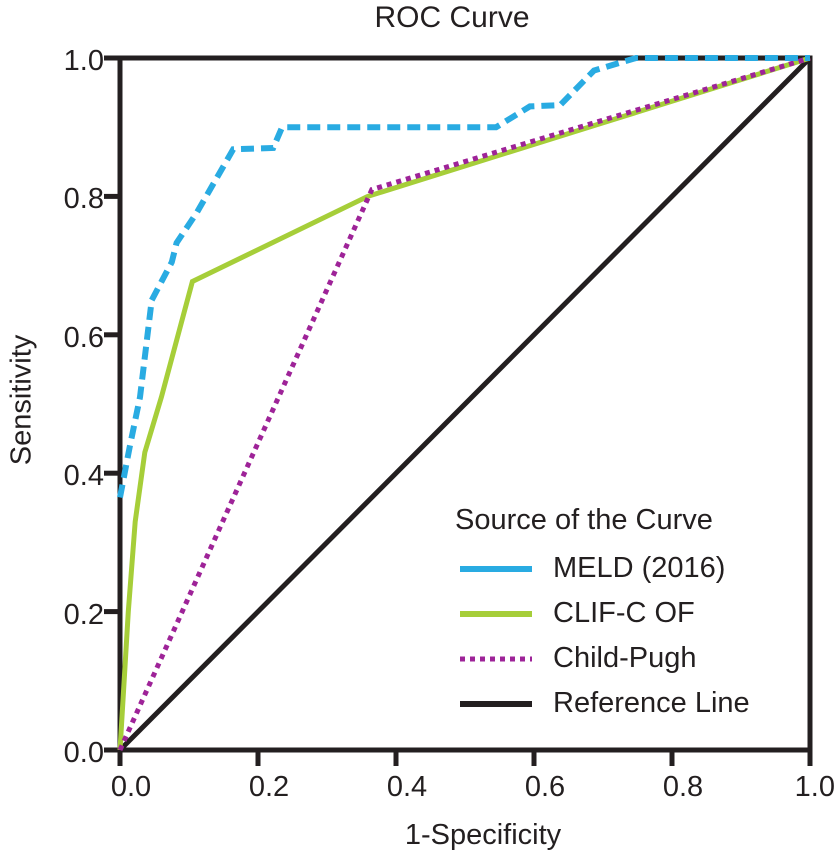  What do you see at coordinates (625, 658) in the screenshot?
I see `legend-label: Child-Pugh` at bounding box center [625, 658].